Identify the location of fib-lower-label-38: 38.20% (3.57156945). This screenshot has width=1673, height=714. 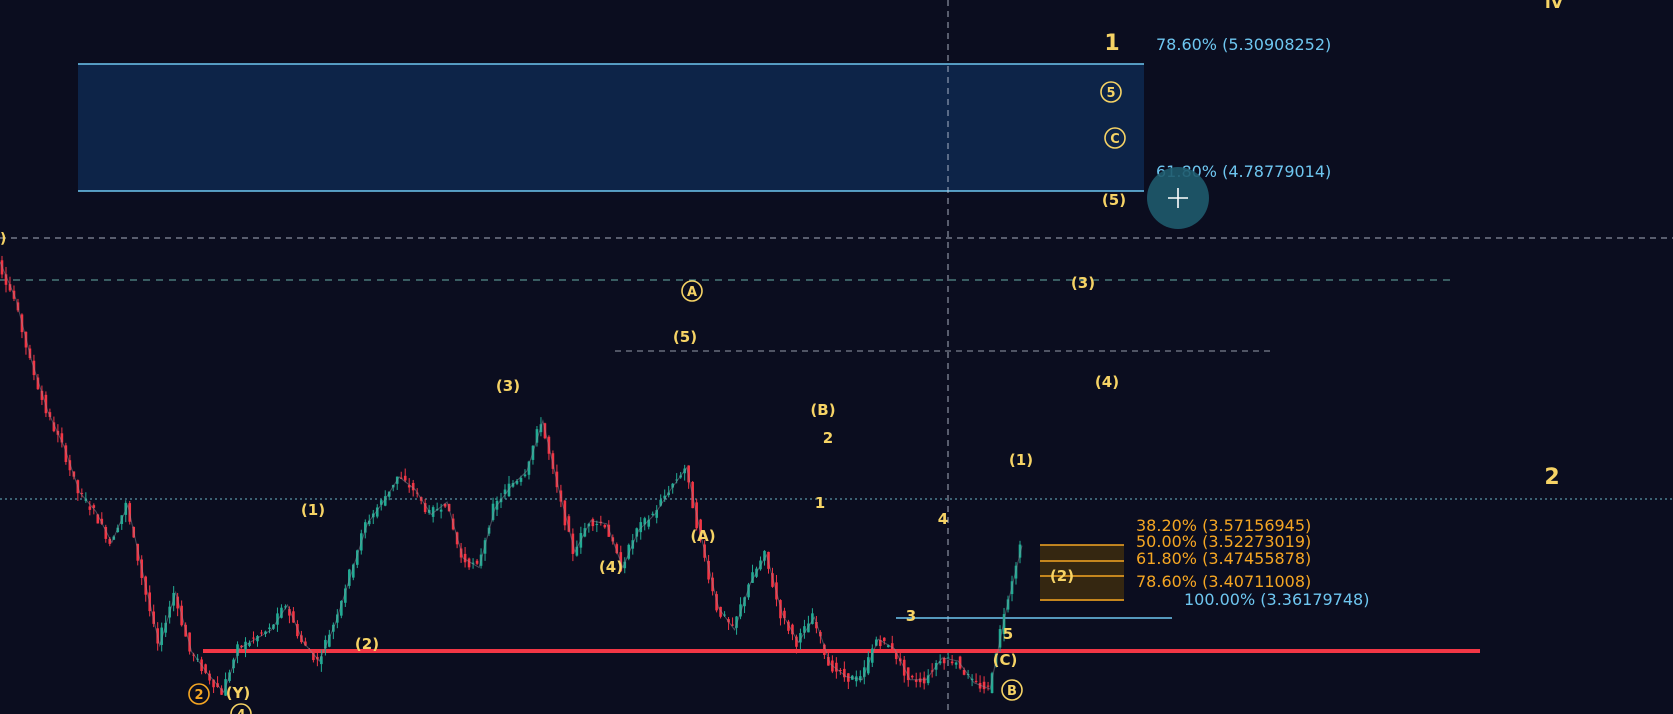
(1223, 525).